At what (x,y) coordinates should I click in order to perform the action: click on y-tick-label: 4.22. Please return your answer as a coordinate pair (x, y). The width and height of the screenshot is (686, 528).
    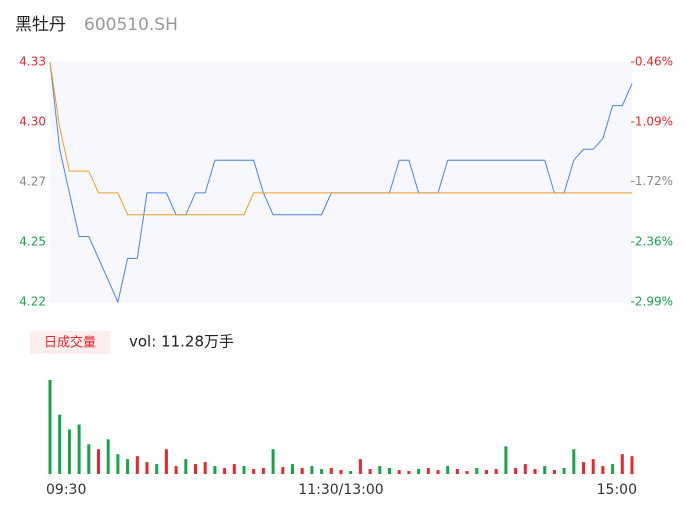
    Looking at the image, I should click on (32, 302).